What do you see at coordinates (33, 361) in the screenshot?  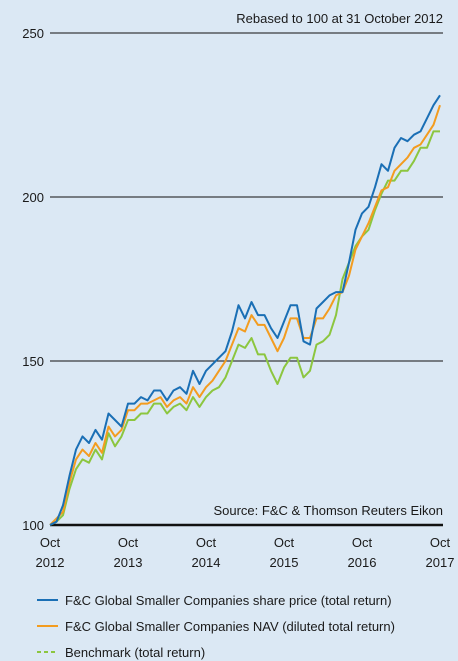 I see `y-tick-label: 150` at bounding box center [33, 361].